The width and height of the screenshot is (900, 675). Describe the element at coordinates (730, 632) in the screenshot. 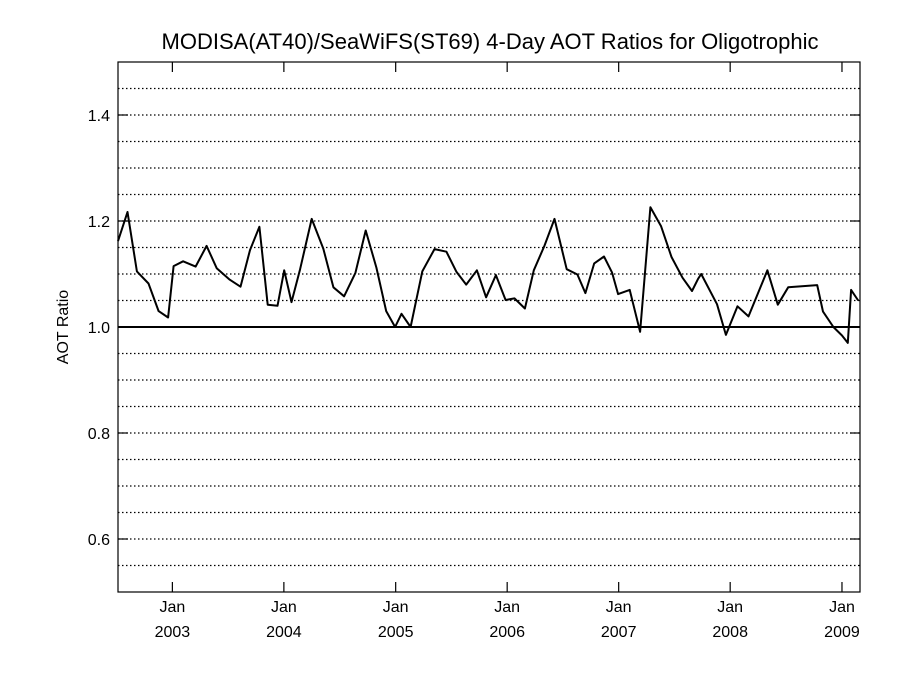

I see `x-tick-label-year: 2008` at that location.